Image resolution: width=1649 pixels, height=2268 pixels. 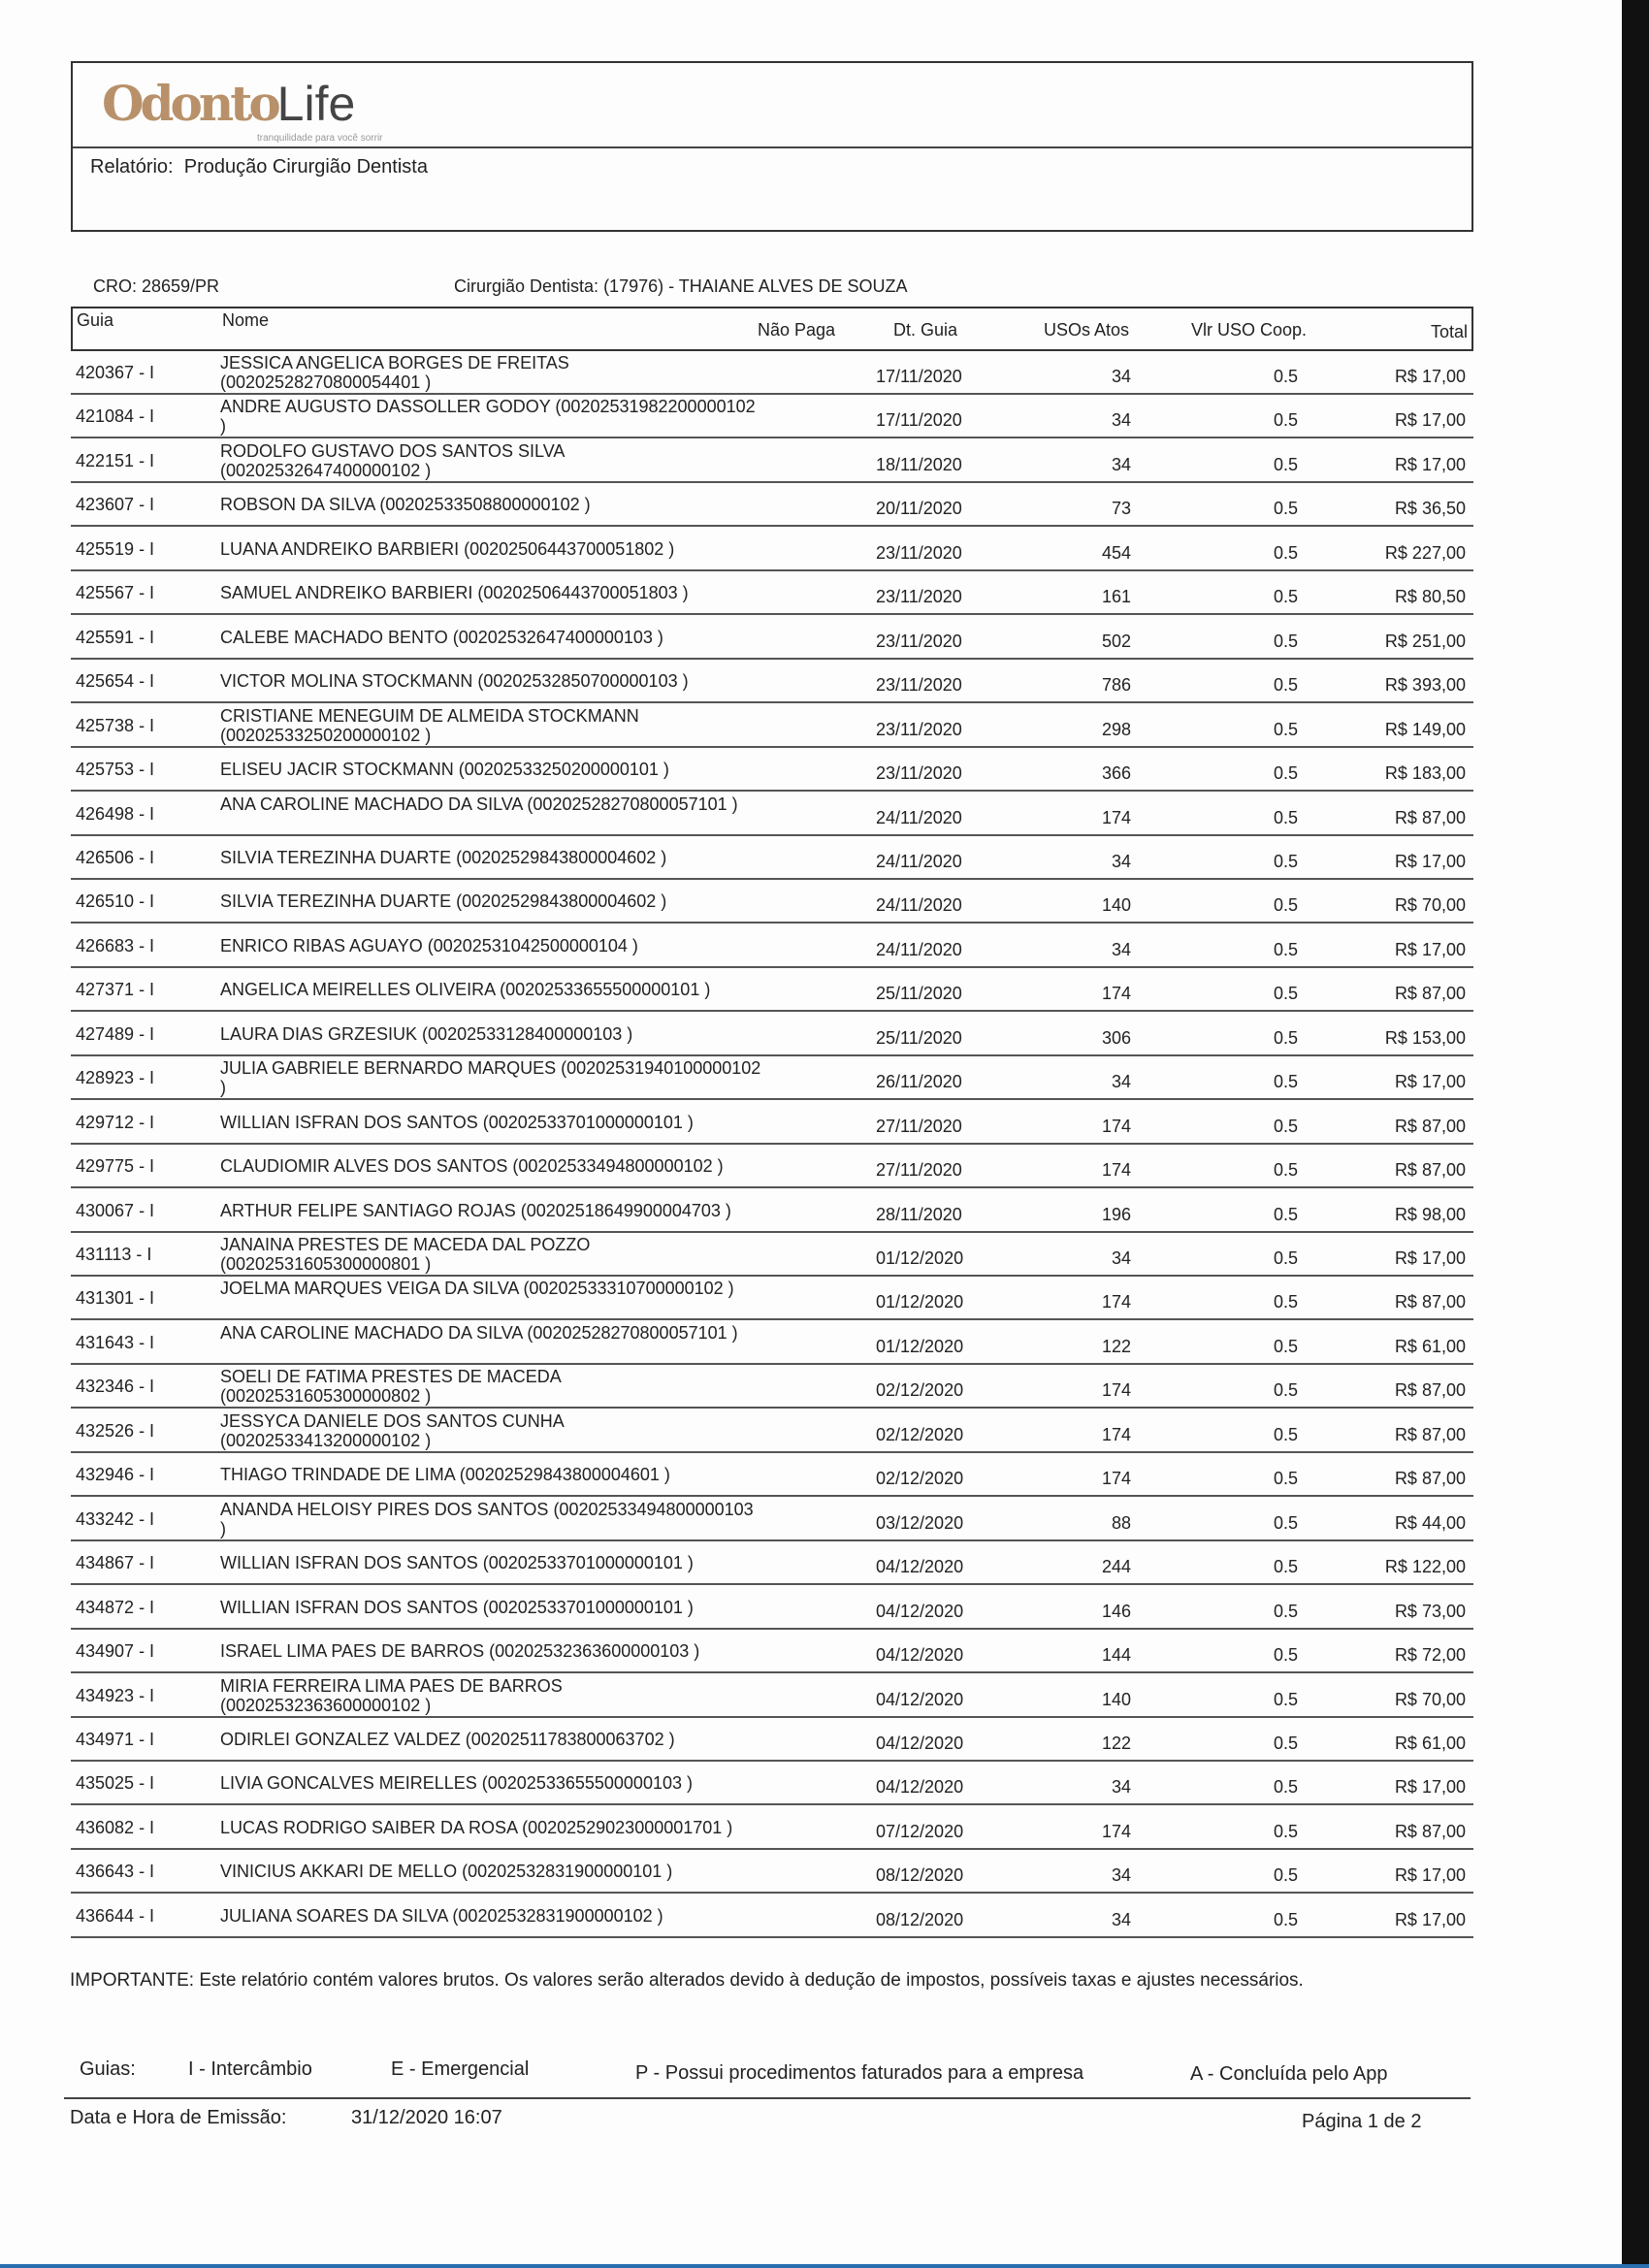 I want to click on total-cell: R$ 98,00, so click(x=1430, y=1214).